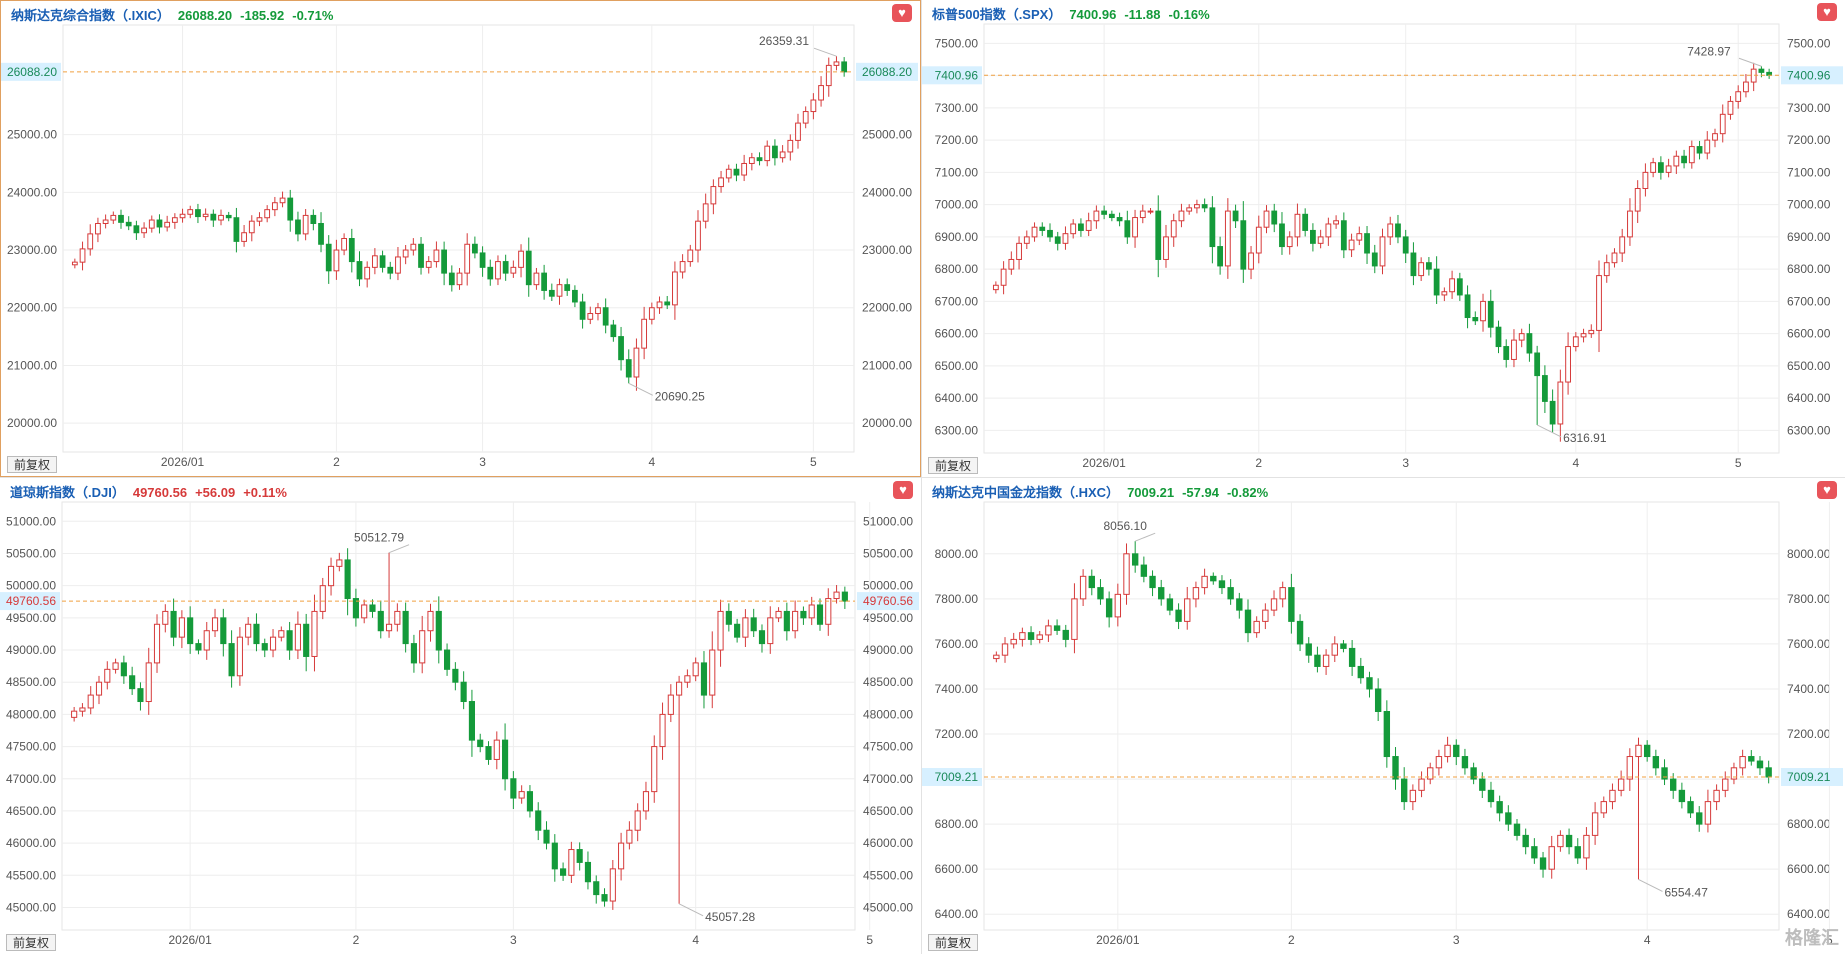 The width and height of the screenshot is (1845, 954). I want to click on price-change-pct: -0.16%, so click(1189, 14).